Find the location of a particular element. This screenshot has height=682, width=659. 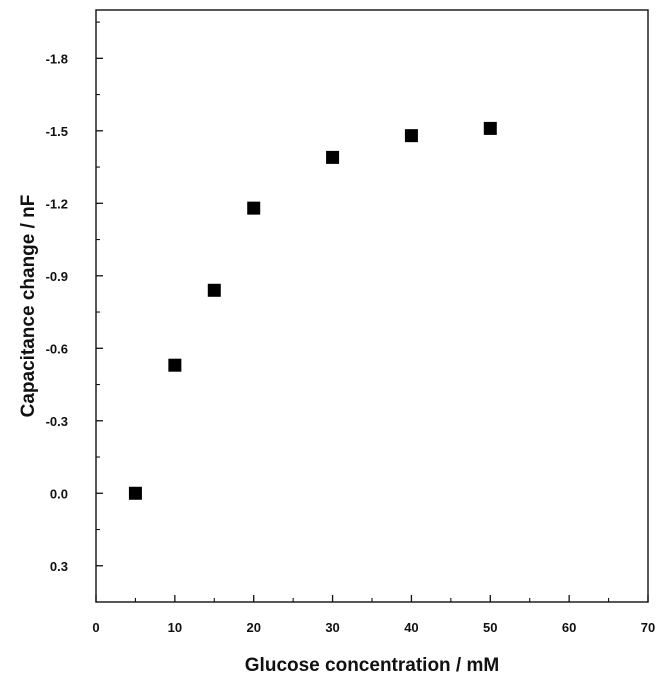

y-tick-label: -1.5 is located at coordinates (57, 131).